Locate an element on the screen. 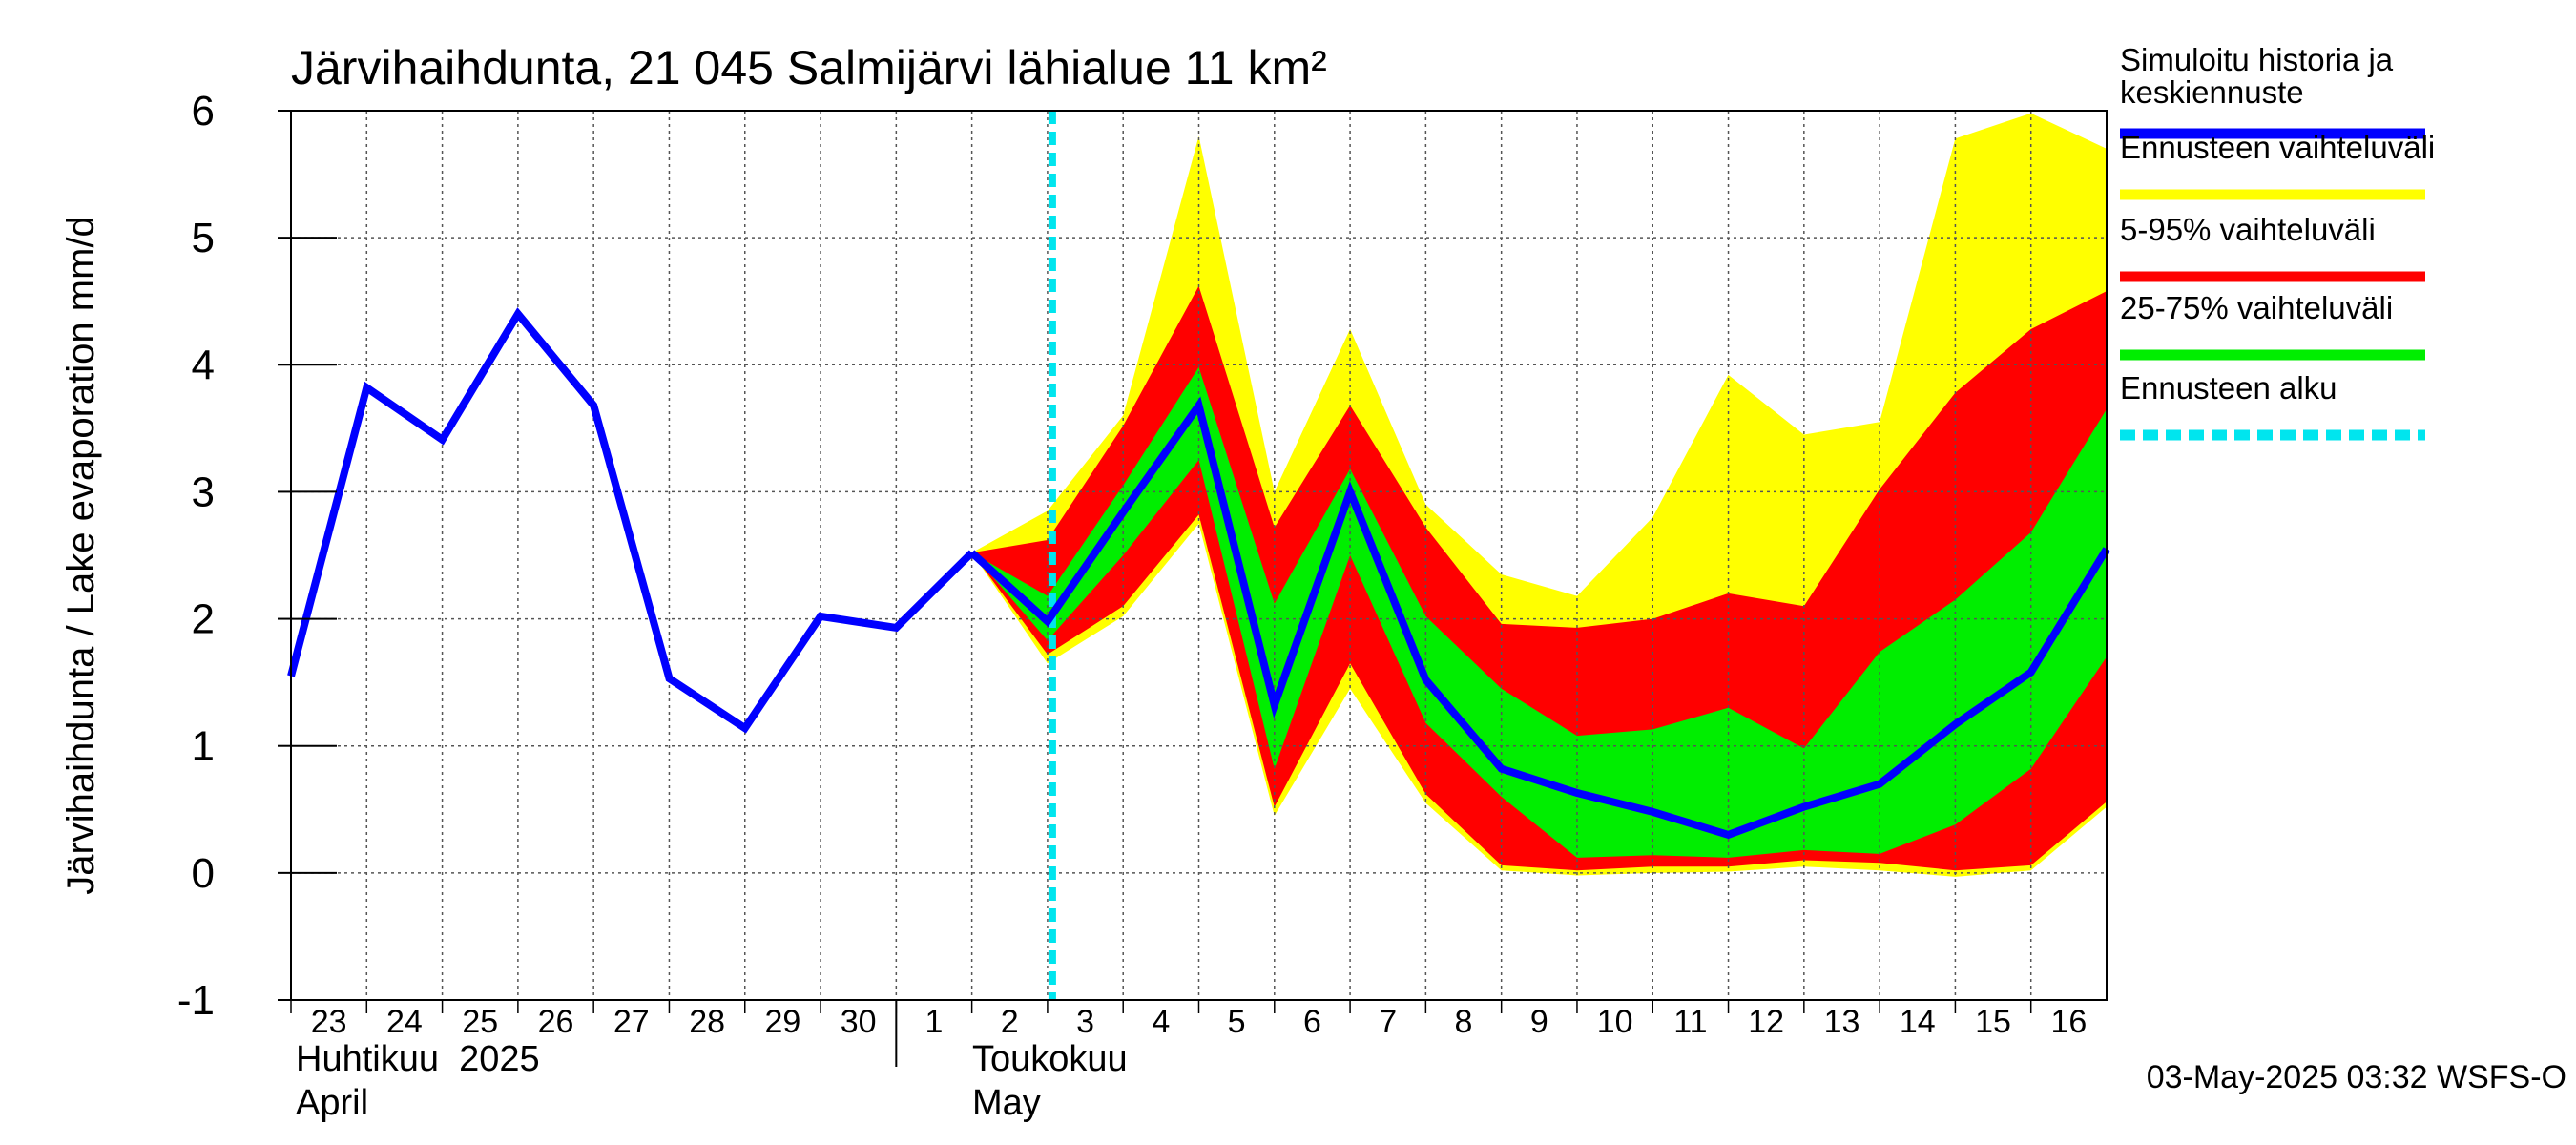 Image resolution: width=2576 pixels, height=1145 pixels. history-line is located at coordinates (631, 520).